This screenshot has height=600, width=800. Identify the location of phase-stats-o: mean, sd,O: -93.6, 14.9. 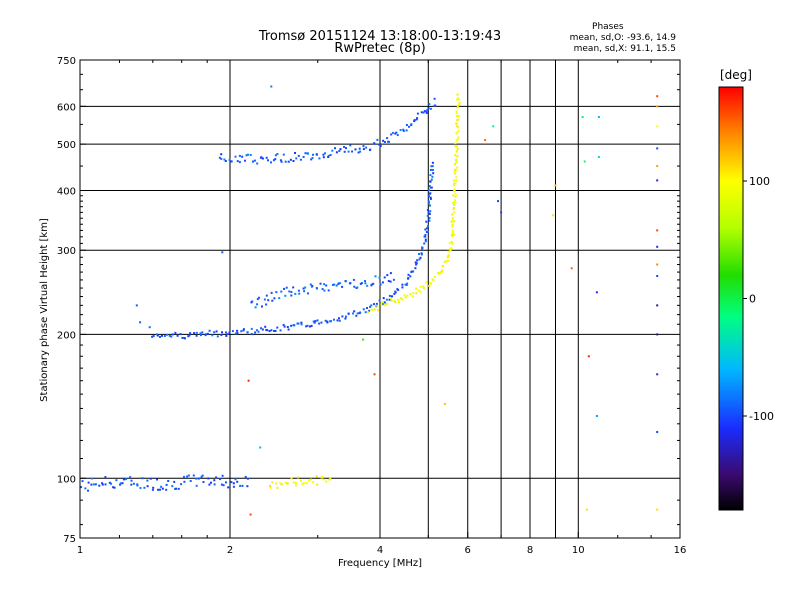
(622, 38).